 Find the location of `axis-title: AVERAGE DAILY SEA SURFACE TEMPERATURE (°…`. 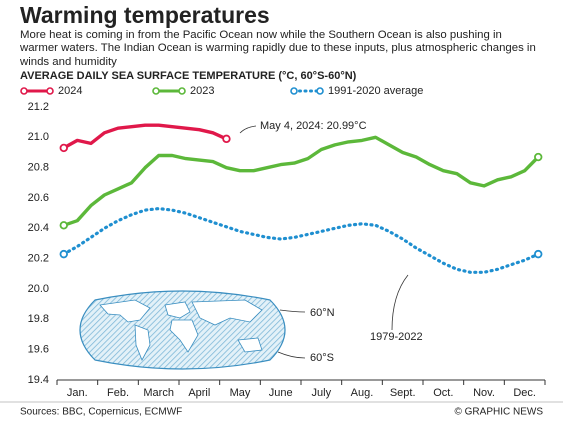

axis-title: AVERAGE DAILY SEA SURFACE TEMPERATURE (°… is located at coordinates (188, 76).